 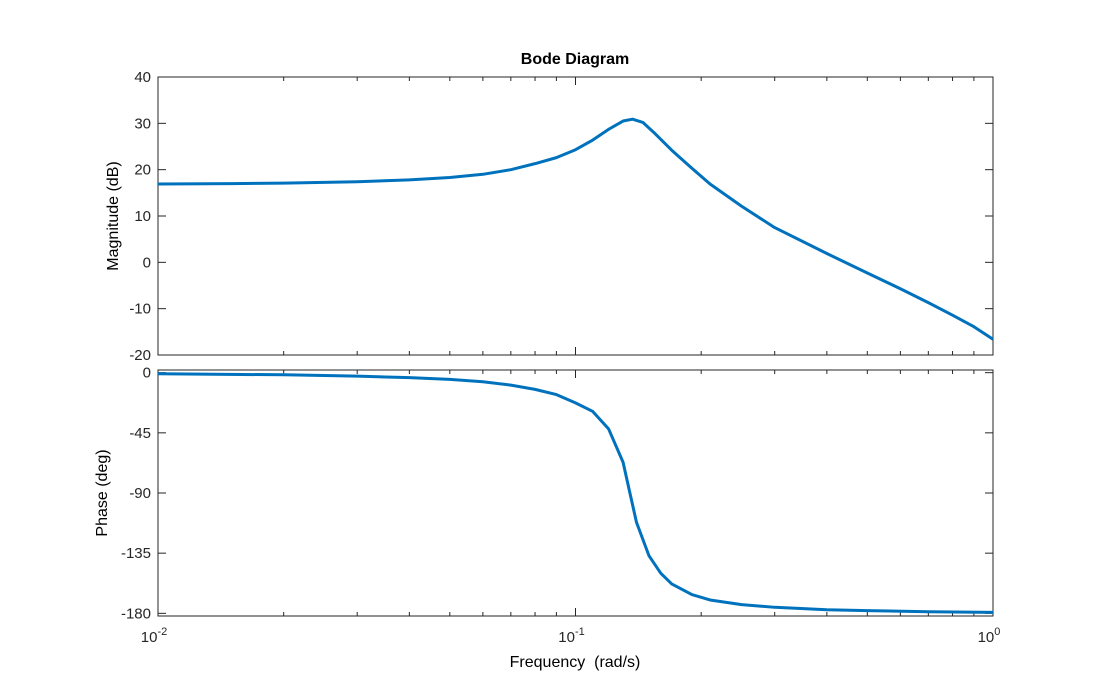 What do you see at coordinates (140, 493) in the screenshot?
I see `phase-ytick-label: -90` at bounding box center [140, 493].